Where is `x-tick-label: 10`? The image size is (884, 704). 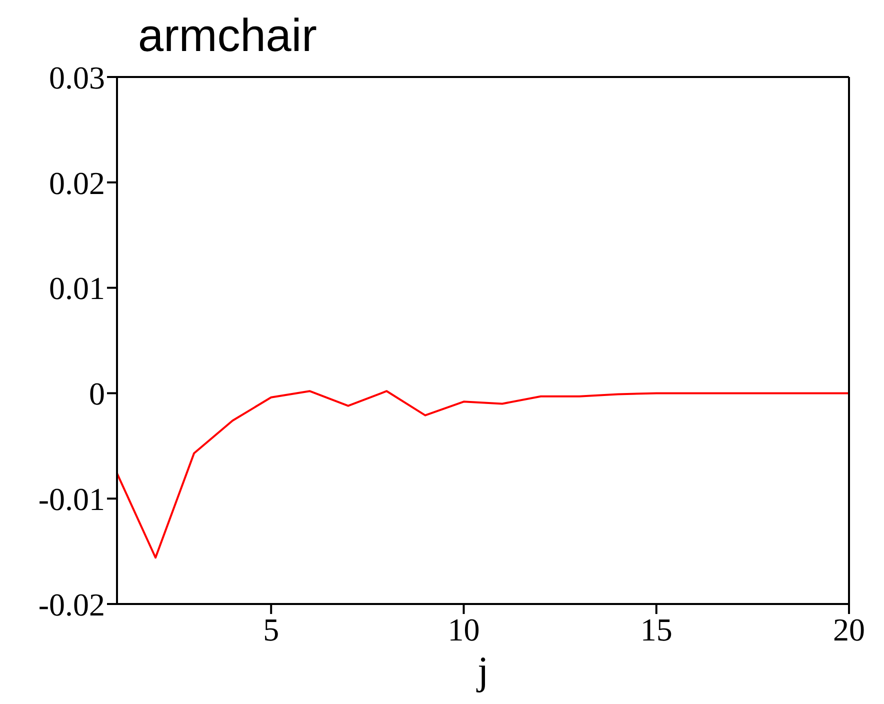 x-tick-label: 10 is located at coordinates (464, 630).